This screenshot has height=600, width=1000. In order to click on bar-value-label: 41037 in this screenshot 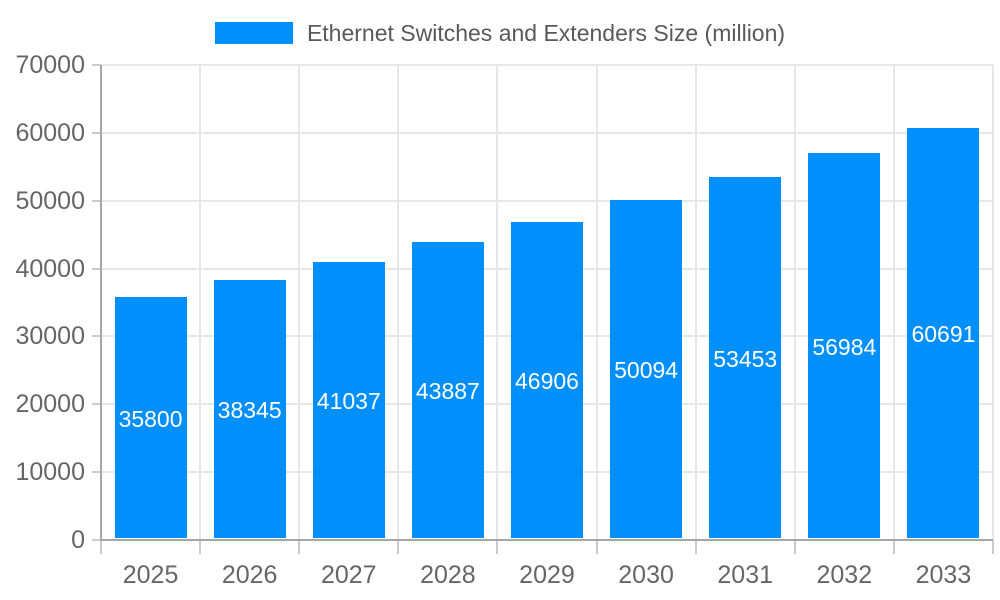, I will do `click(348, 400)`.